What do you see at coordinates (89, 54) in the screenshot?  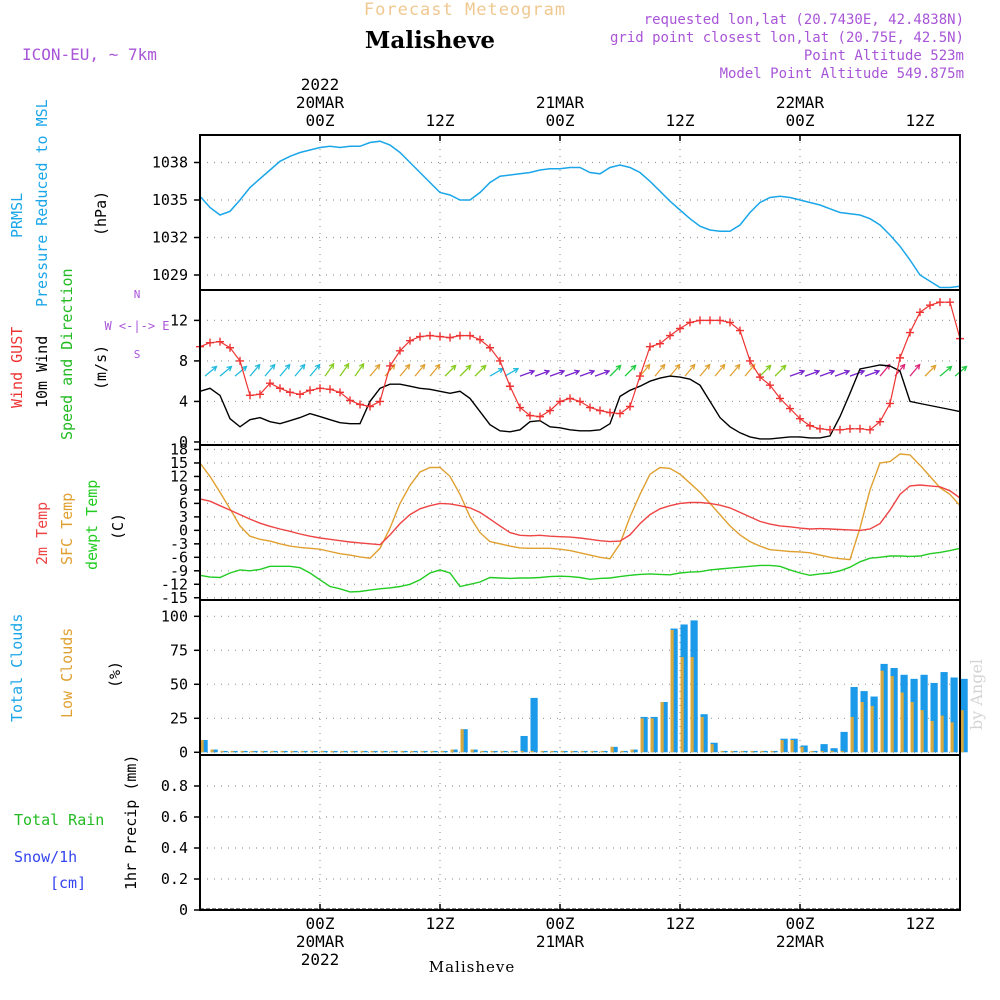 I see `model-label: ICON-EU, ~ 7km` at bounding box center [89, 54].